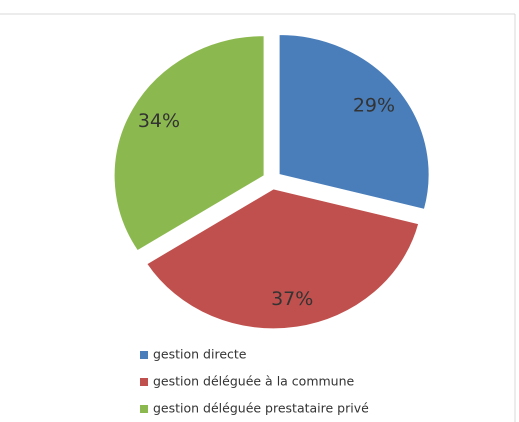  I want to click on data-label: 29%, so click(374, 105).